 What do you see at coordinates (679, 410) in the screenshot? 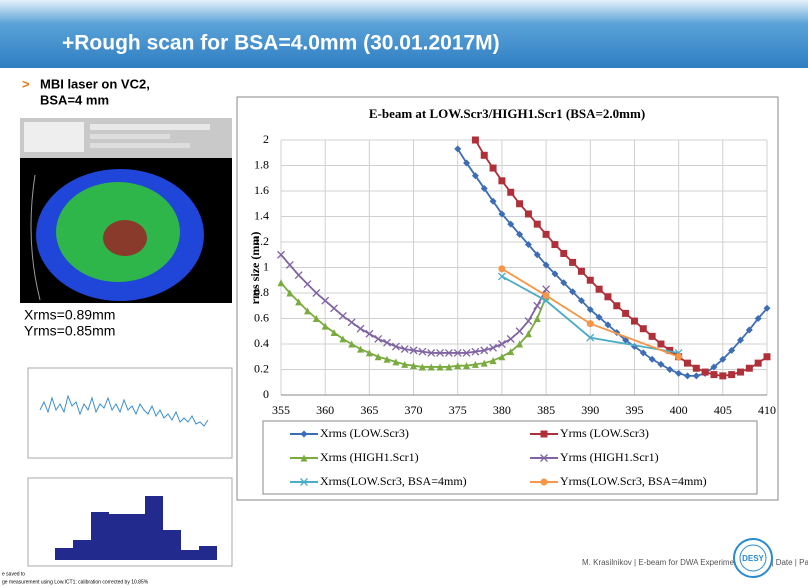
I see `x-tick-label: 400` at bounding box center [679, 410].